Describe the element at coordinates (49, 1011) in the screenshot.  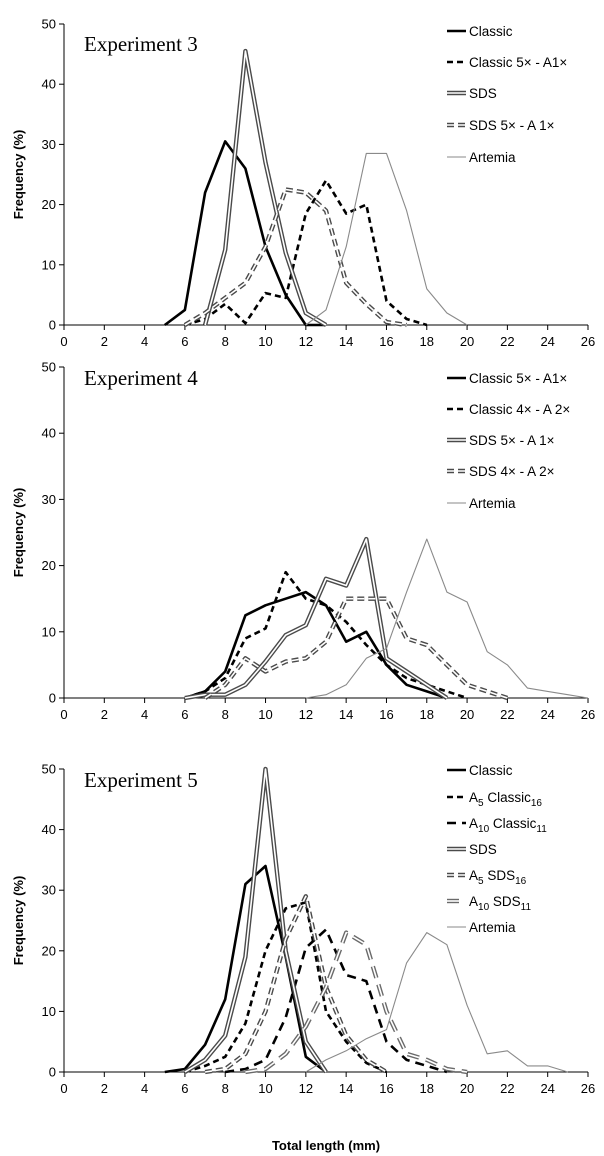
I see `y-tick-label: 10` at that location.